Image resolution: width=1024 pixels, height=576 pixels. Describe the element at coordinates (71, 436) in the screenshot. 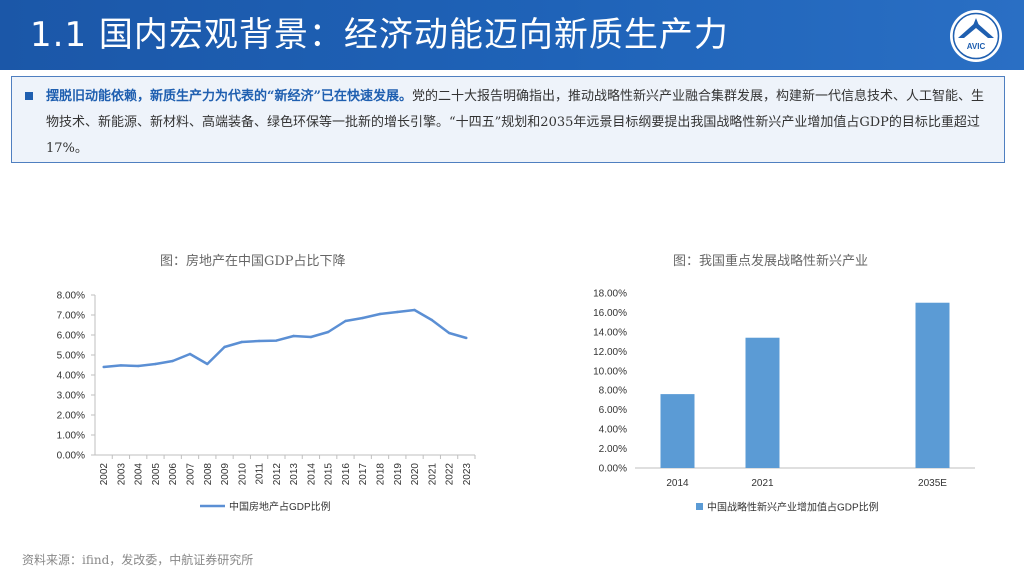

I see `y-tick-label: 1.00%` at that location.